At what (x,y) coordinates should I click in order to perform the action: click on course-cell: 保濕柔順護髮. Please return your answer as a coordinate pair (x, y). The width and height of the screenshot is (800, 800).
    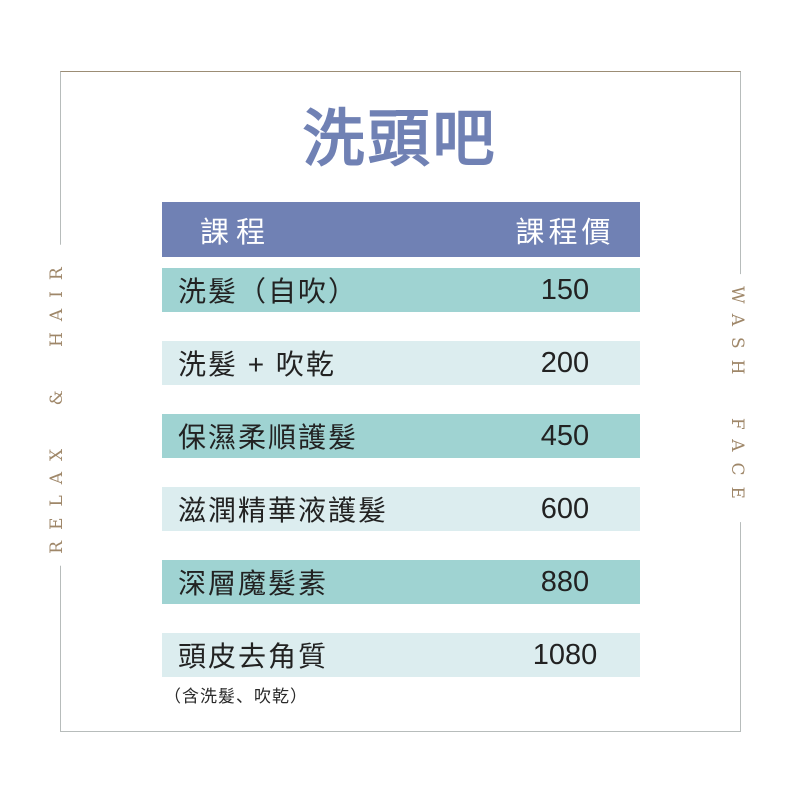
    Looking at the image, I should click on (268, 437).